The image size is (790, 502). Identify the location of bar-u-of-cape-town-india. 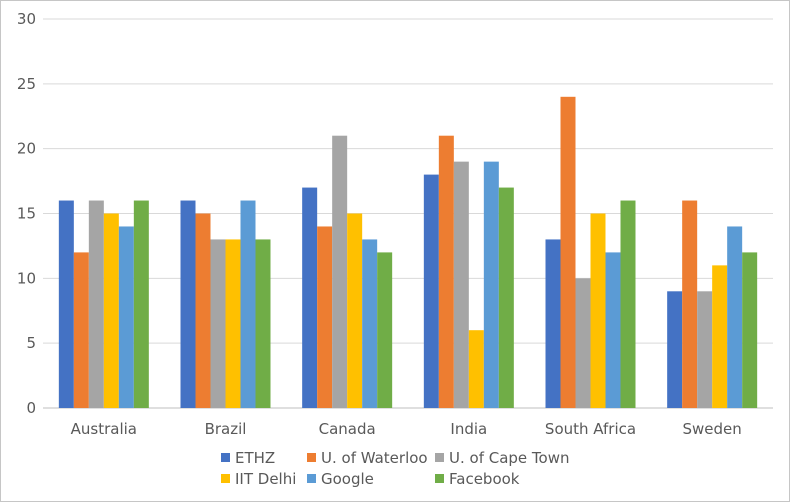
(461, 284).